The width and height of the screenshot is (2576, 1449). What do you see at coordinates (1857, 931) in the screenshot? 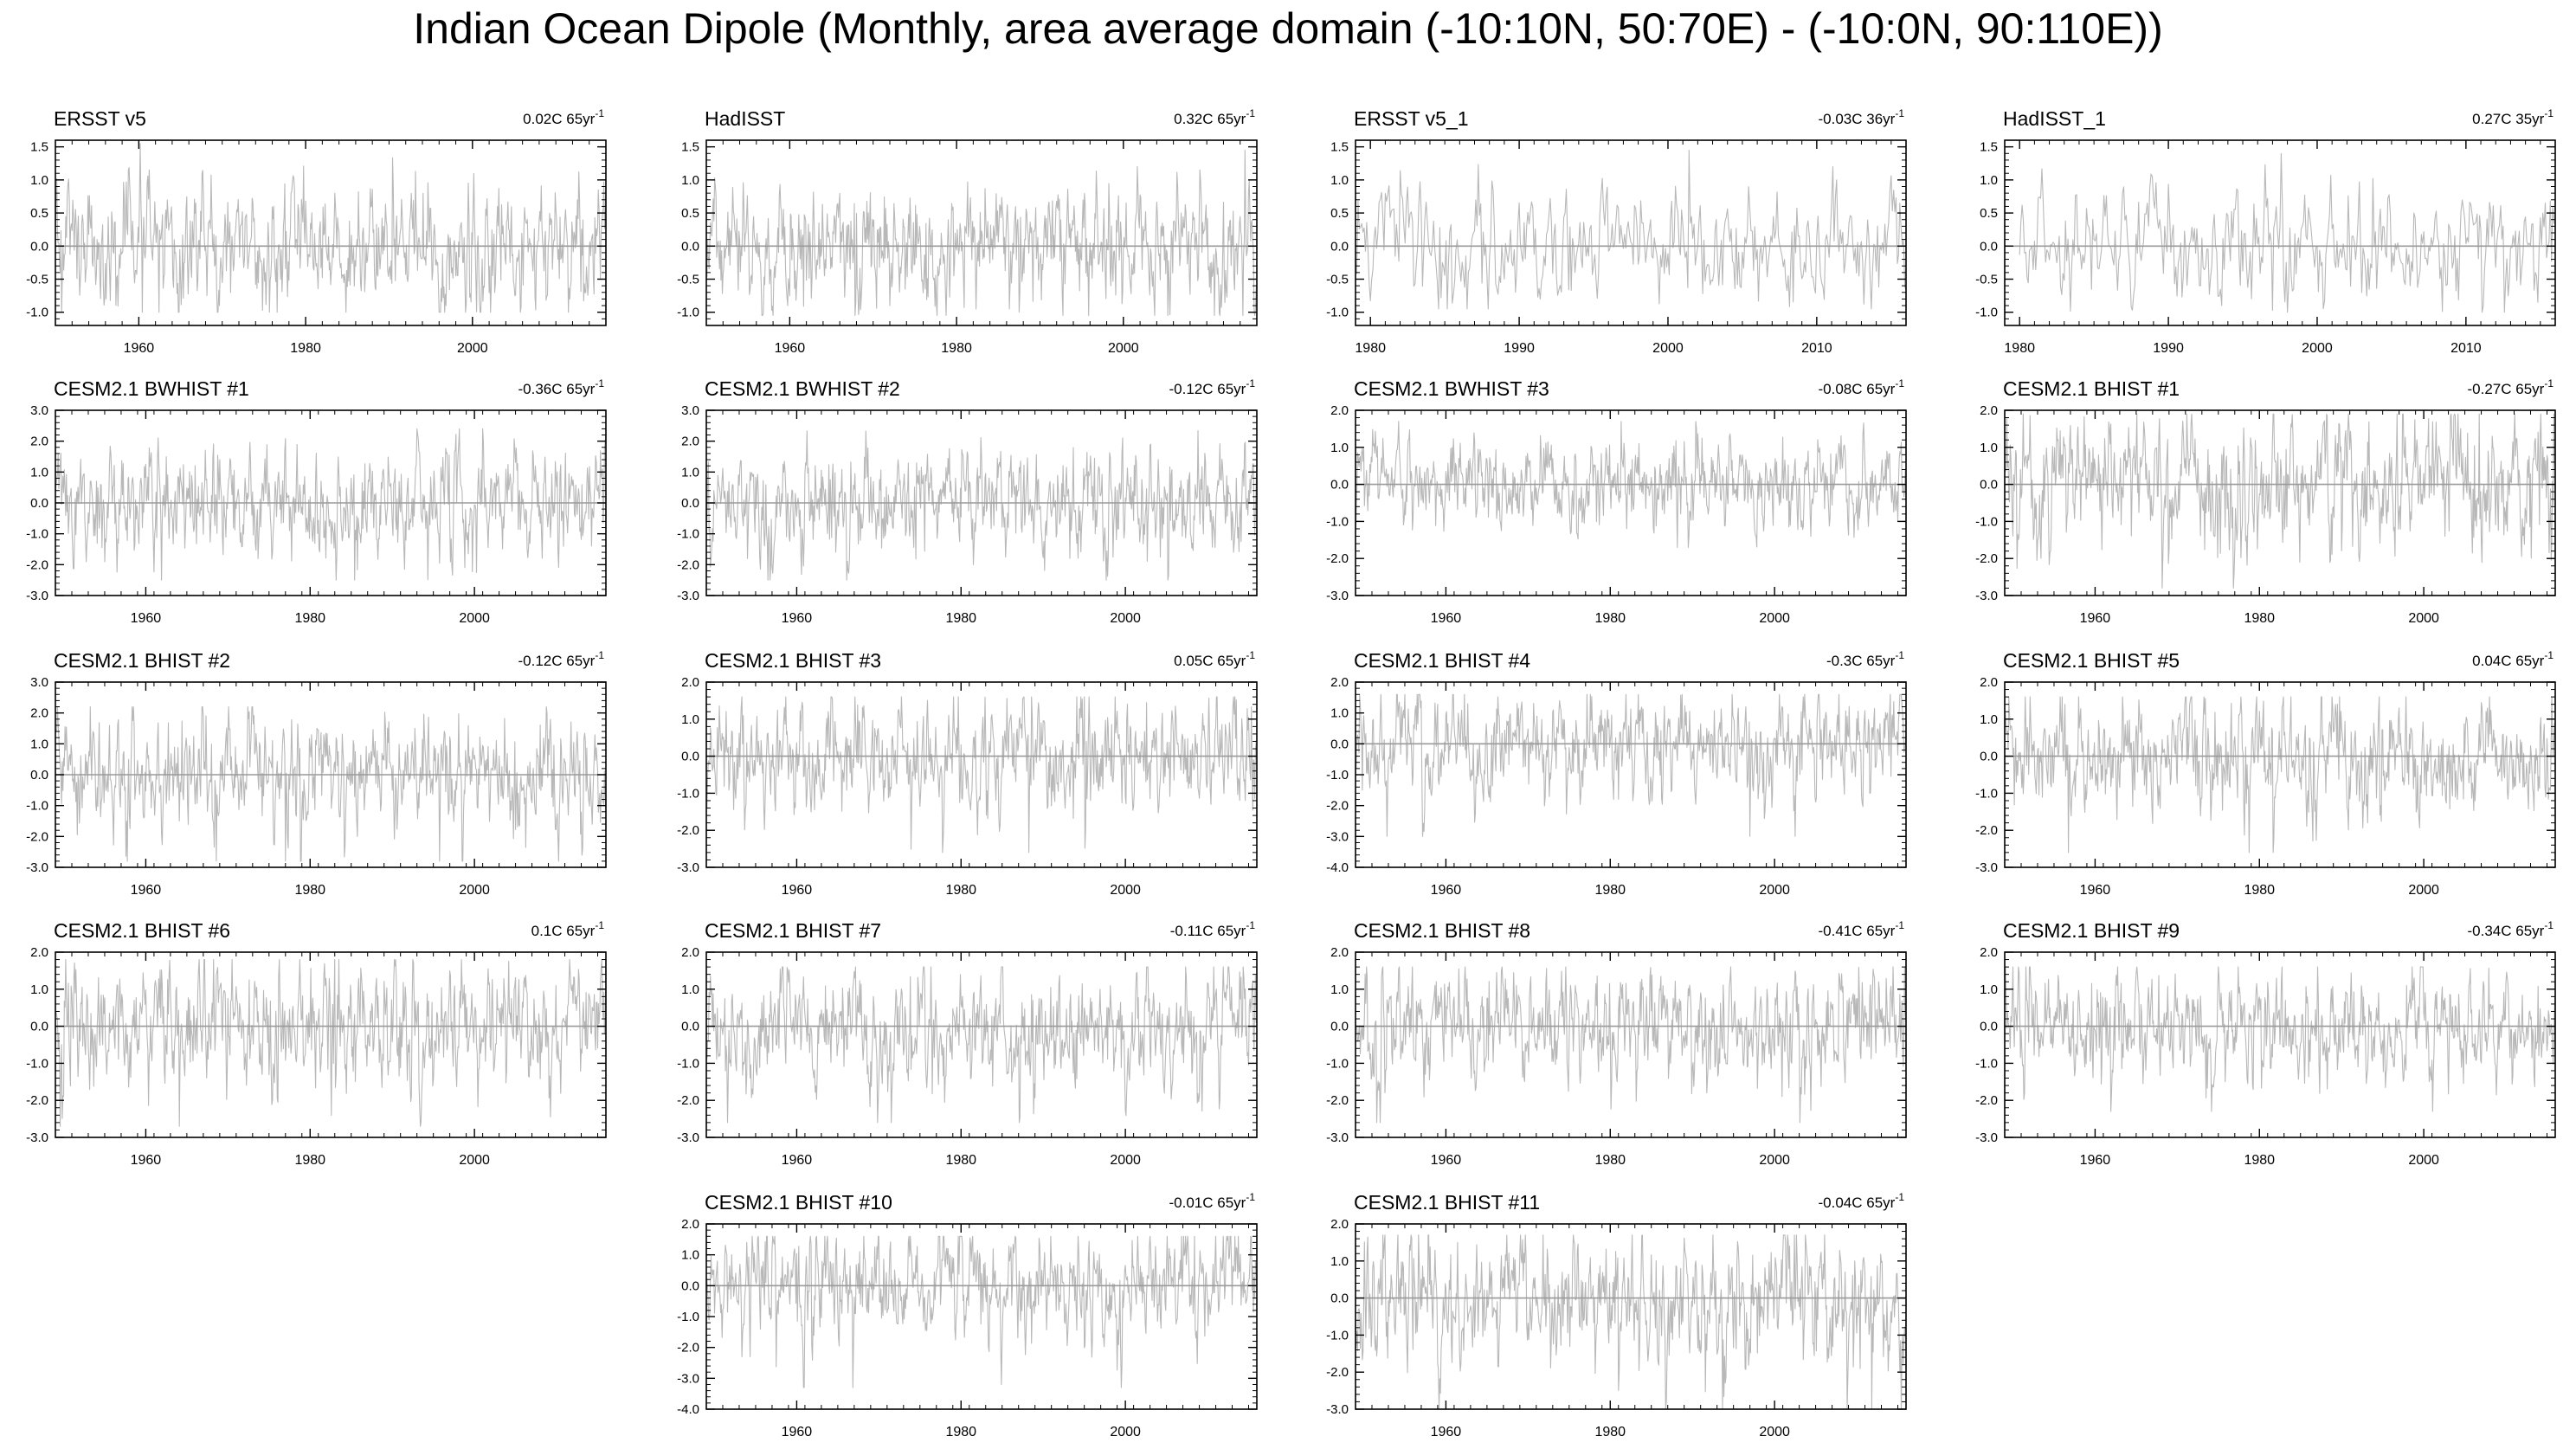
I see `trend-value: -0.41C 65yr` at bounding box center [1857, 931].